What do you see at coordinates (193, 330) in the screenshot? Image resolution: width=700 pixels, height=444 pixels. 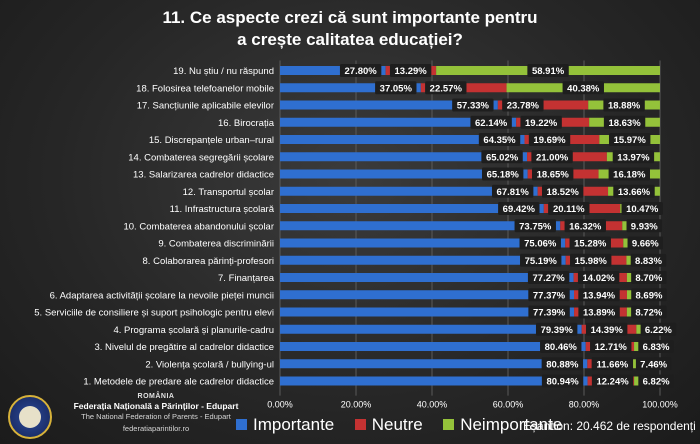 I see `category-label: 4. Programa școlară și planurile-cadru` at bounding box center [193, 330].